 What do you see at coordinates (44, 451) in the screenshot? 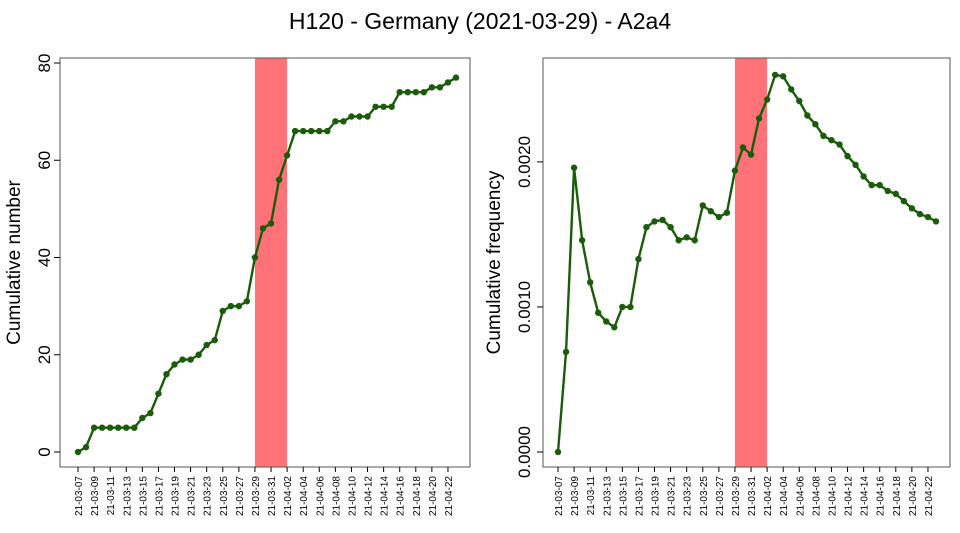
I see `left-y-tick-label: 0` at bounding box center [44, 451].